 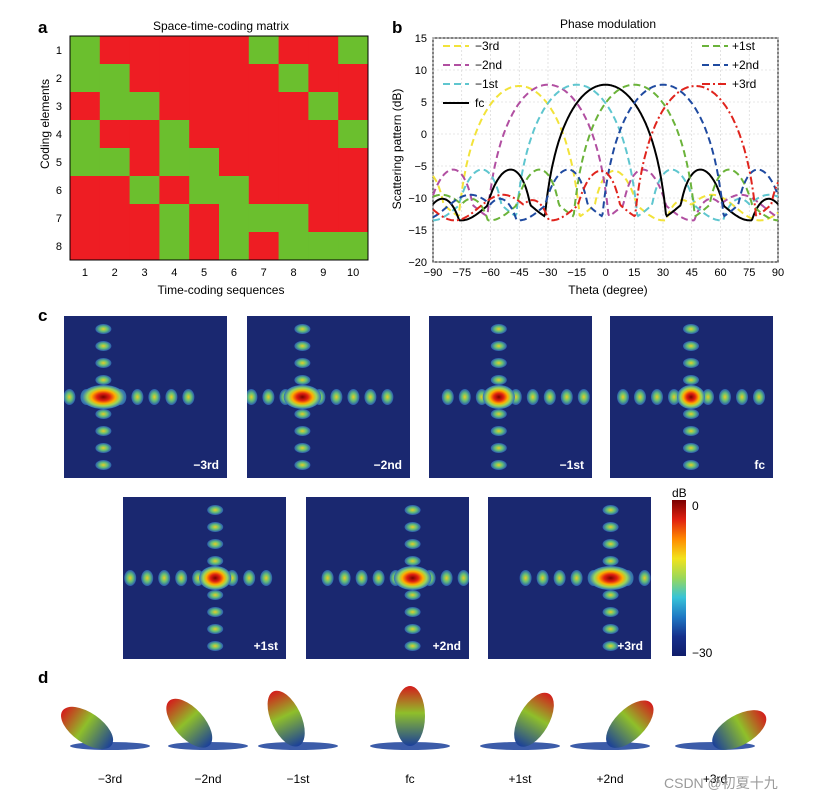 What do you see at coordinates (220, 273) in the screenshot?
I see `coding-matrix-col-labels: 1 2 3 4 5 6 7 8 9 10` at bounding box center [220, 273].